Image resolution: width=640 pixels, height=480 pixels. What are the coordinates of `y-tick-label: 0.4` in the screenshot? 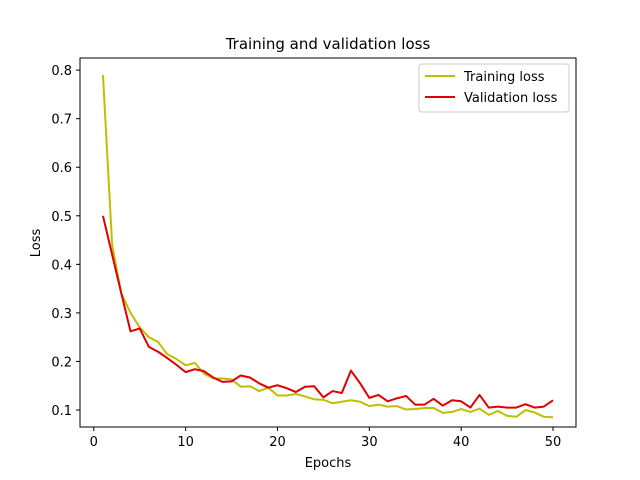 It's located at (61, 265).